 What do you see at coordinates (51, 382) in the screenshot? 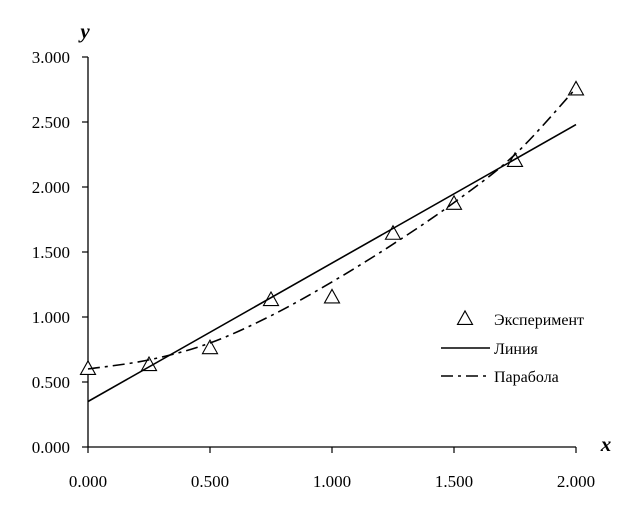
I see `y-tick-label: 0.500` at bounding box center [51, 382].